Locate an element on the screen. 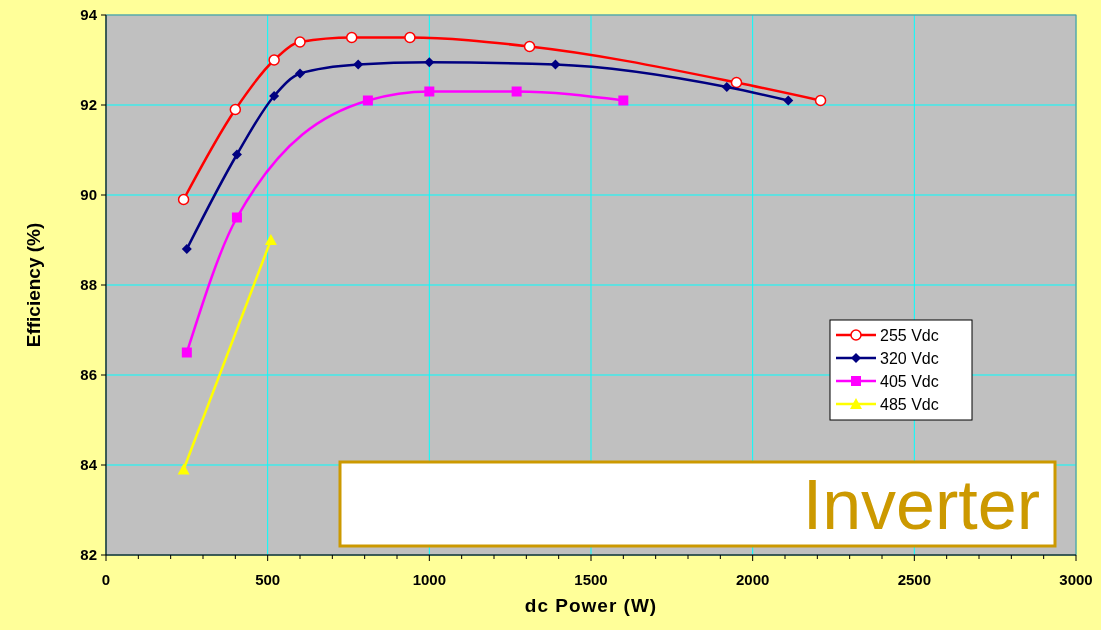  x-tick-label: 500 is located at coordinates (268, 579).